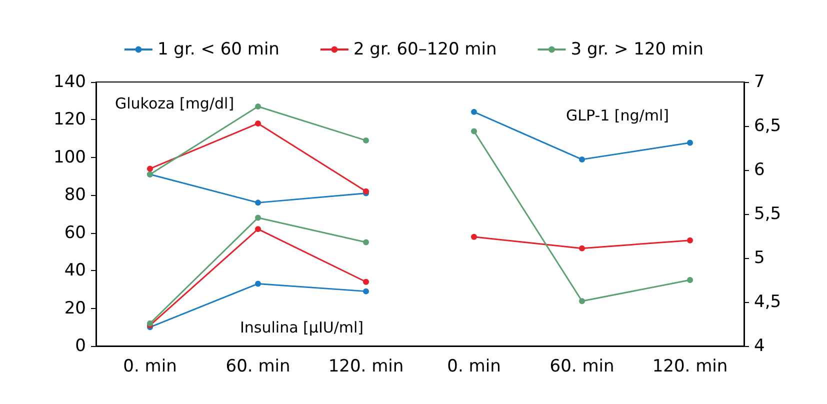 Image resolution: width=827 pixels, height=404 pixels. I want to click on legend-label: 3 gr. > 120 min, so click(637, 50).